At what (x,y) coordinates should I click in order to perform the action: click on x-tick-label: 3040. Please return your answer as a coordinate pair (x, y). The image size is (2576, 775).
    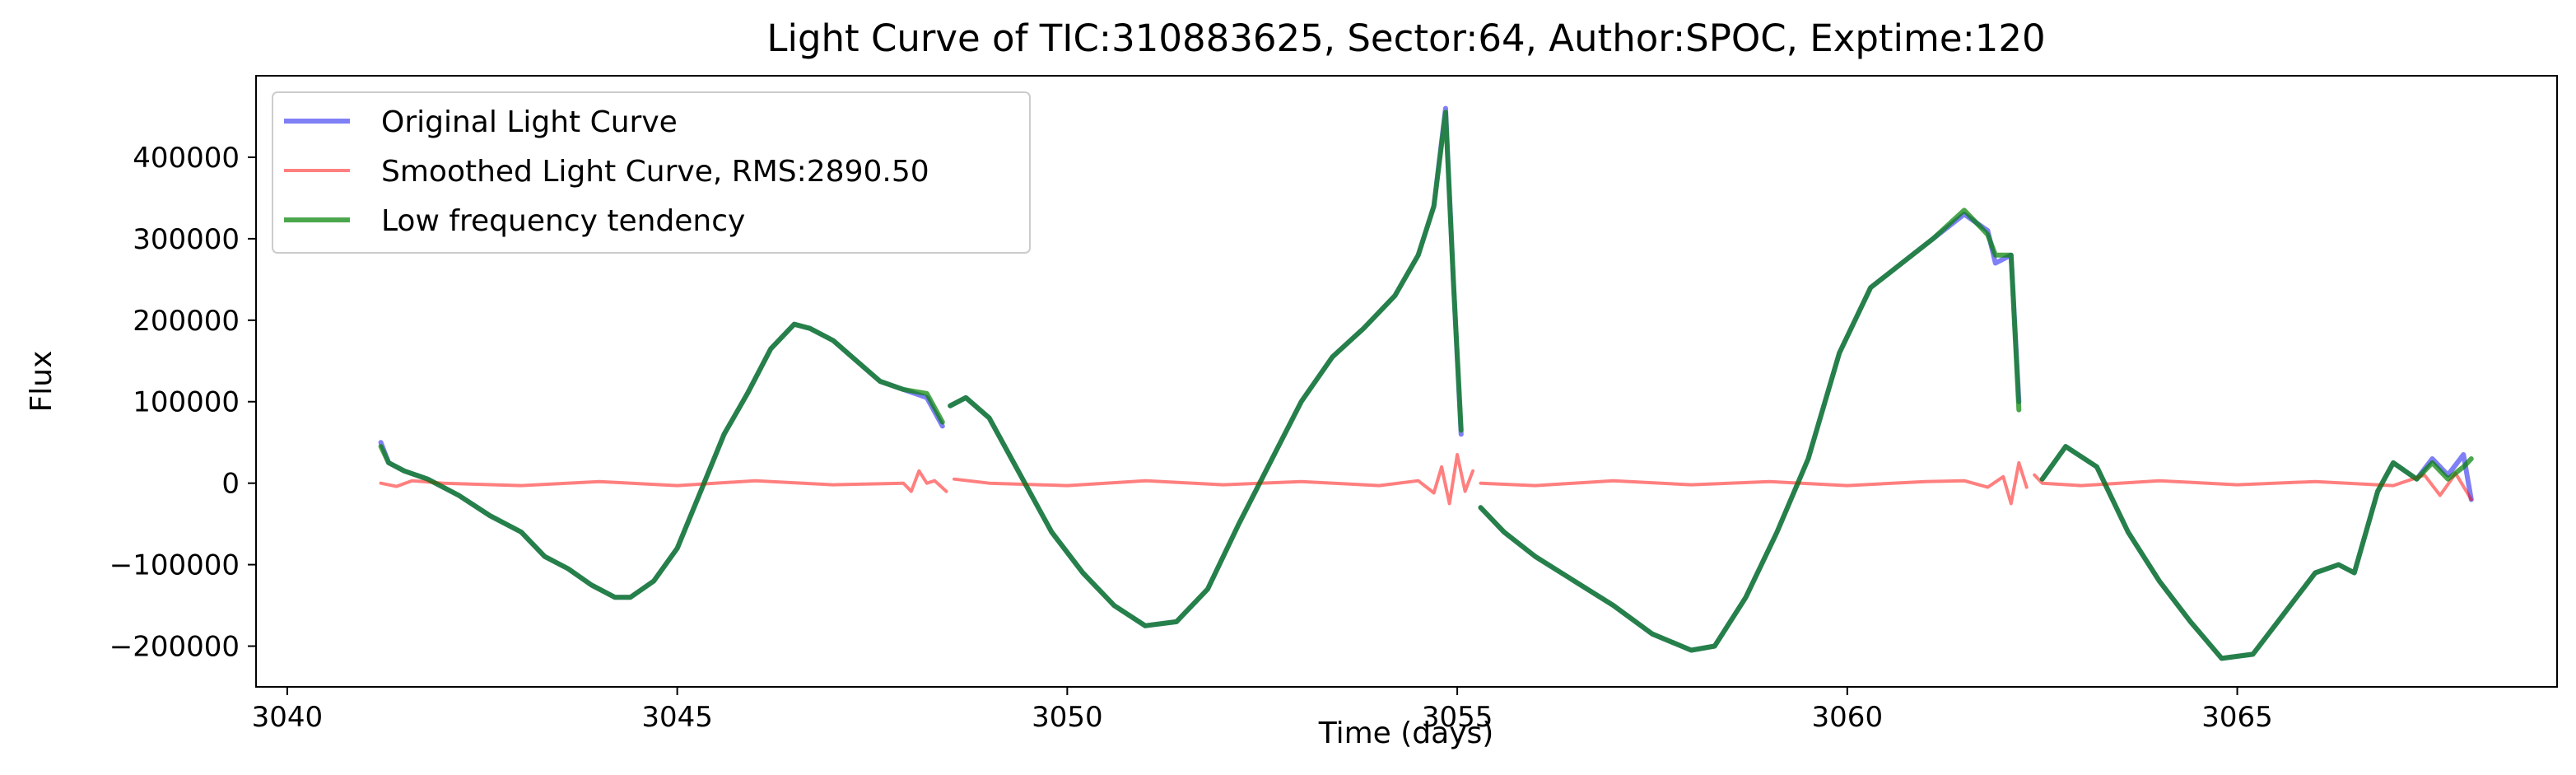
    Looking at the image, I should click on (288, 717).